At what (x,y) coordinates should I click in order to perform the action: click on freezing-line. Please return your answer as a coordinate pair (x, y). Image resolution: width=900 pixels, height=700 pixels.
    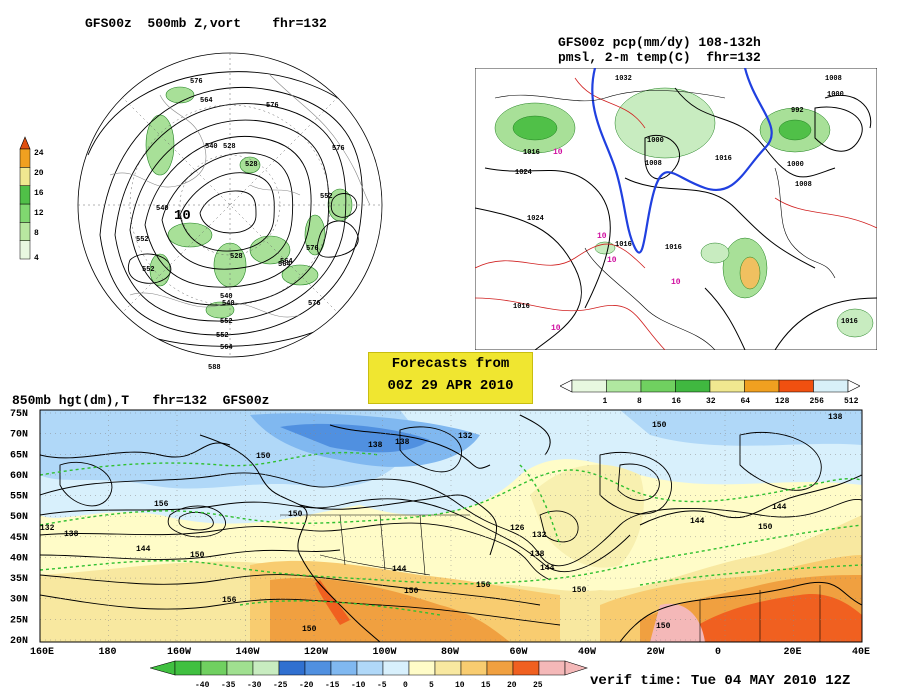
    Looking at the image, I should click on (682, 161).